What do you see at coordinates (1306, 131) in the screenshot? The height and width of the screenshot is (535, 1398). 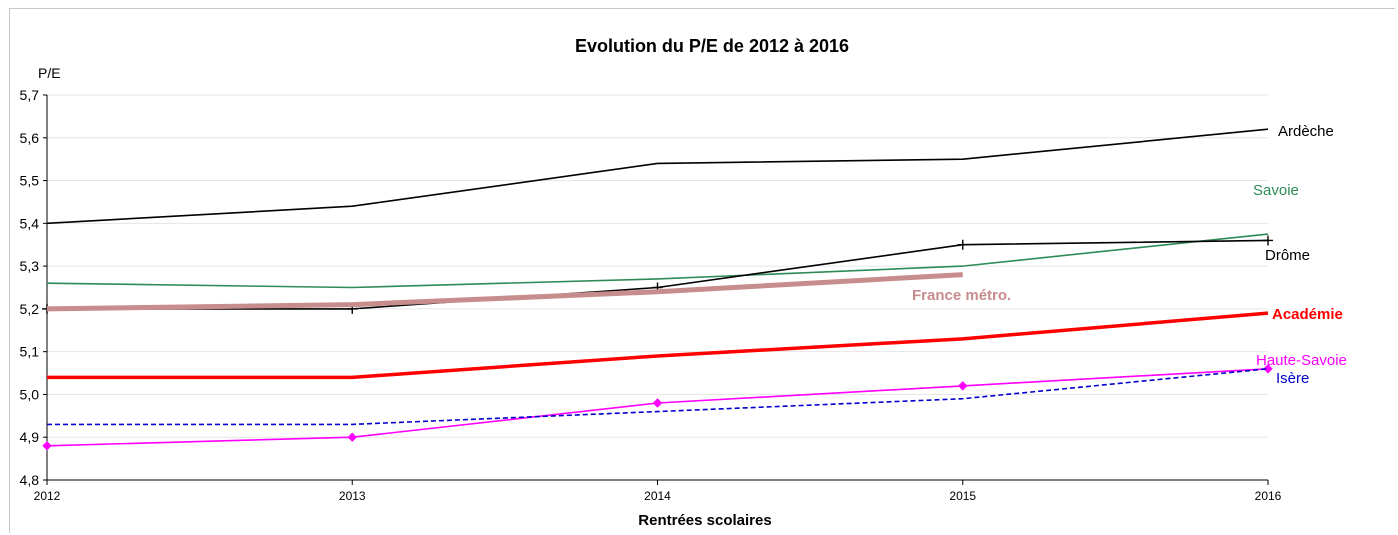 I see `series-label: Ardèche` at bounding box center [1306, 131].